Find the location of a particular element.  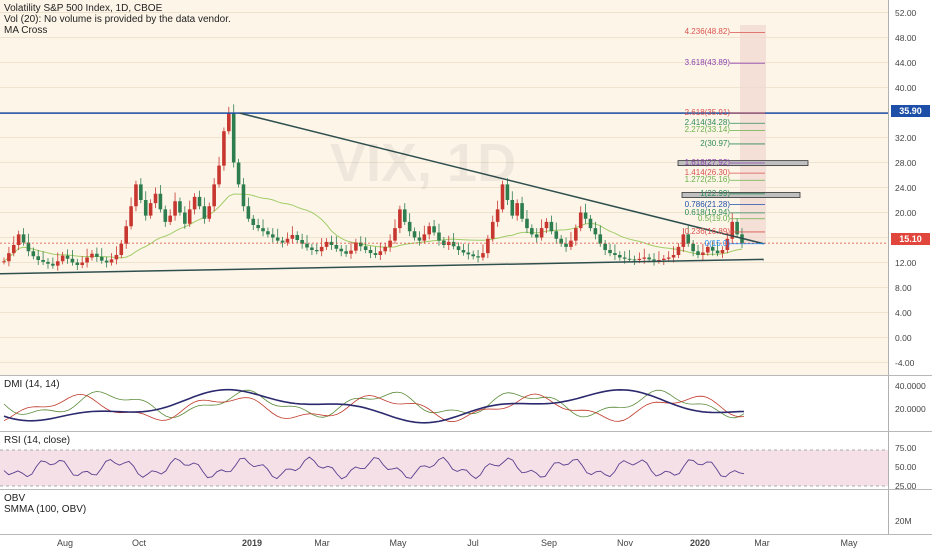

dmi-axis: 40.0000 20.0000 is located at coordinates (910, 403).